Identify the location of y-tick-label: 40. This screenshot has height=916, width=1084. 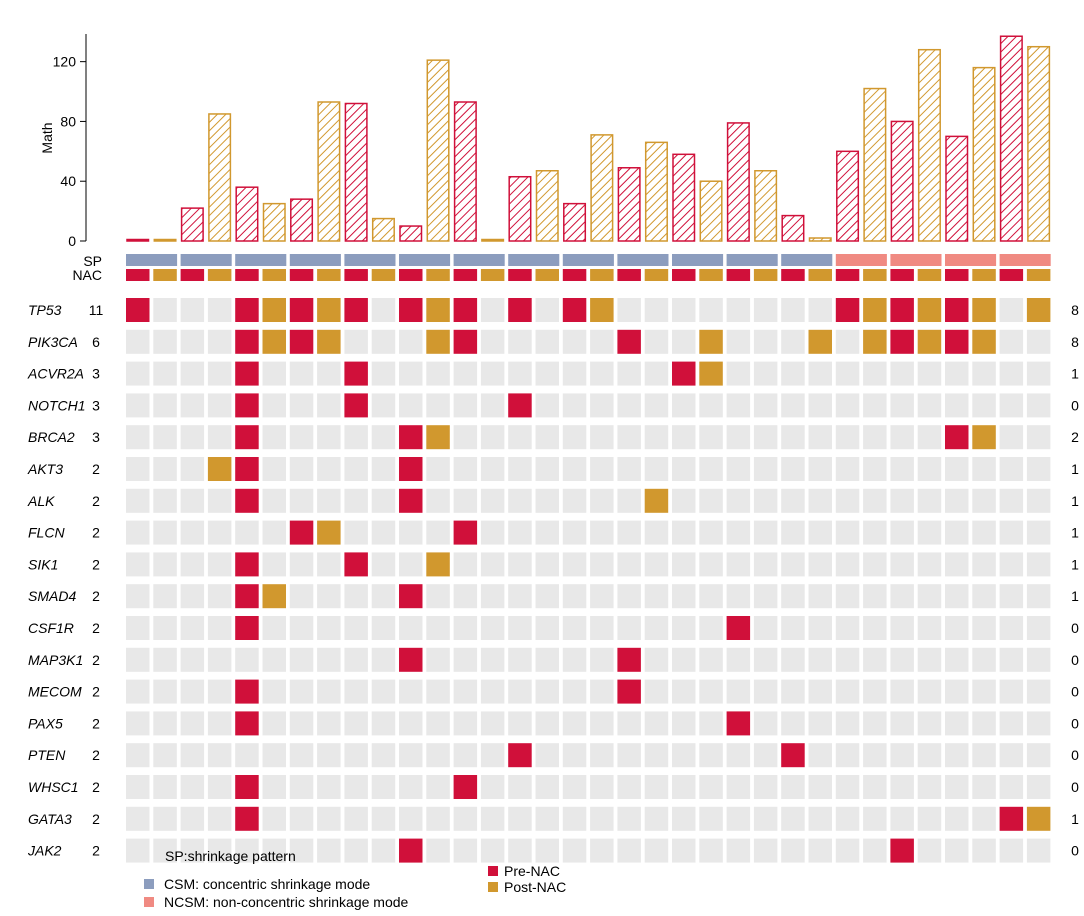
(68, 181).